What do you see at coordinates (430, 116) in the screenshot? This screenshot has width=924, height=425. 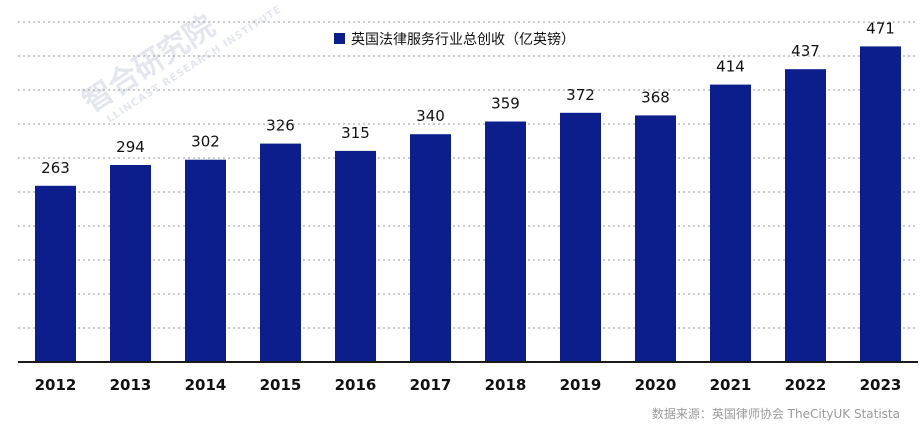 I see `data-label-2017: 340` at bounding box center [430, 116].